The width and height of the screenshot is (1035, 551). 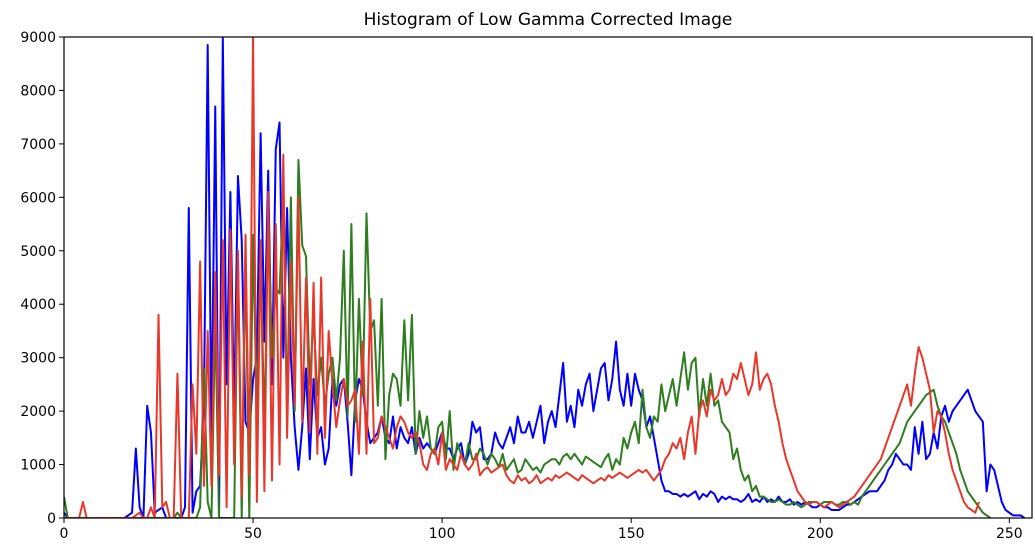 I want to click on y-tick-label: 7000, so click(x=38, y=145).